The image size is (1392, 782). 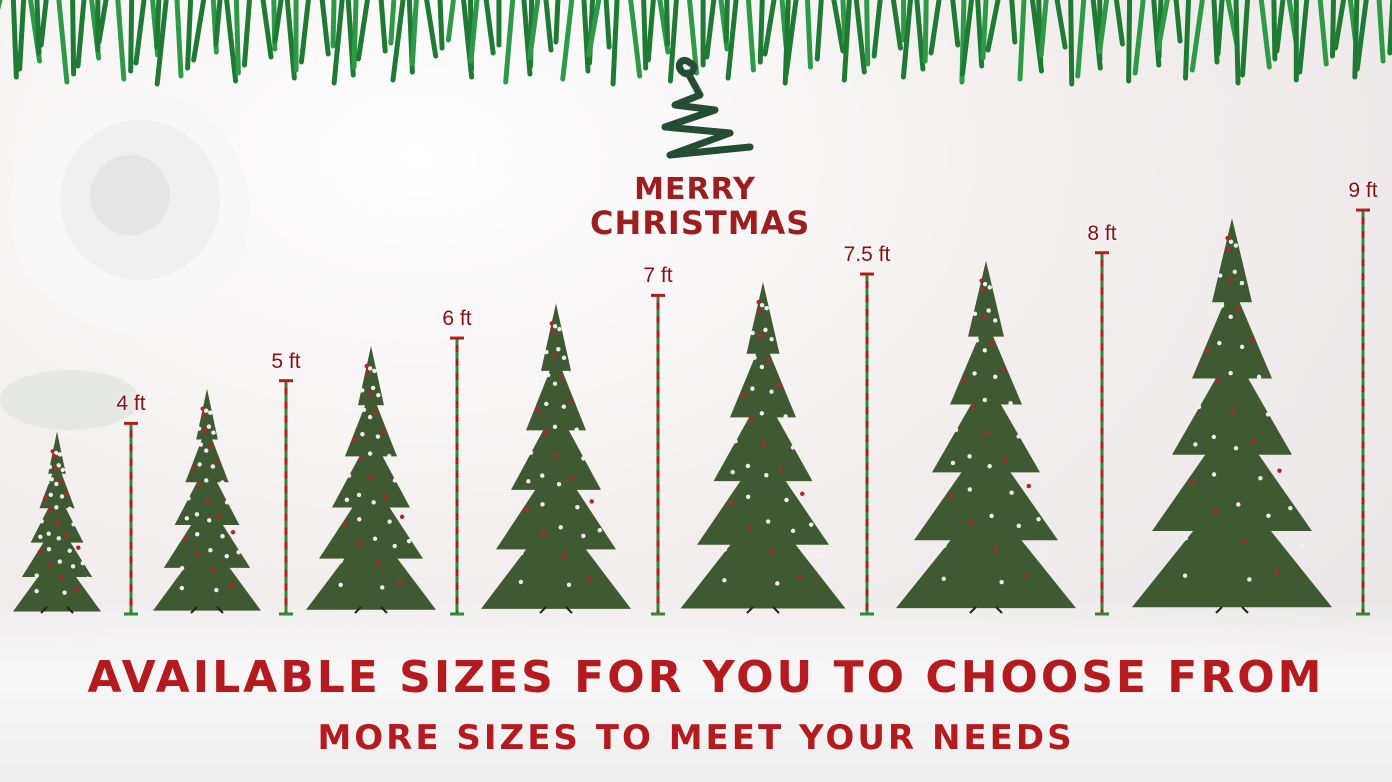 I want to click on subheadline: MORE SIZES TO MEET YOUR NEEDS, so click(x=696, y=738).